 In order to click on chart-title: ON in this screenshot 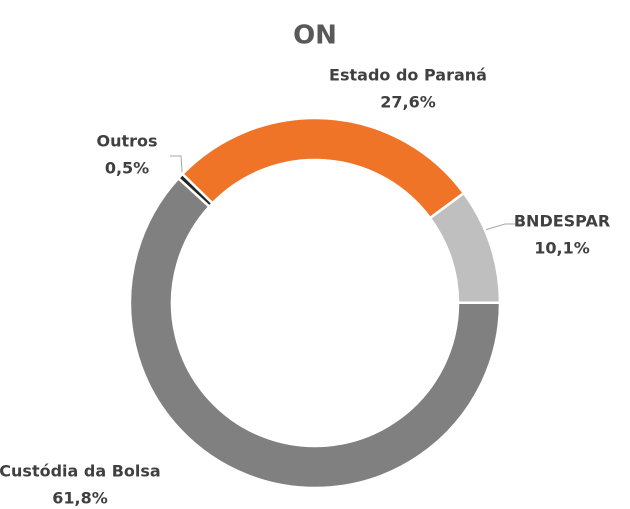, I will do `click(315, 36)`.